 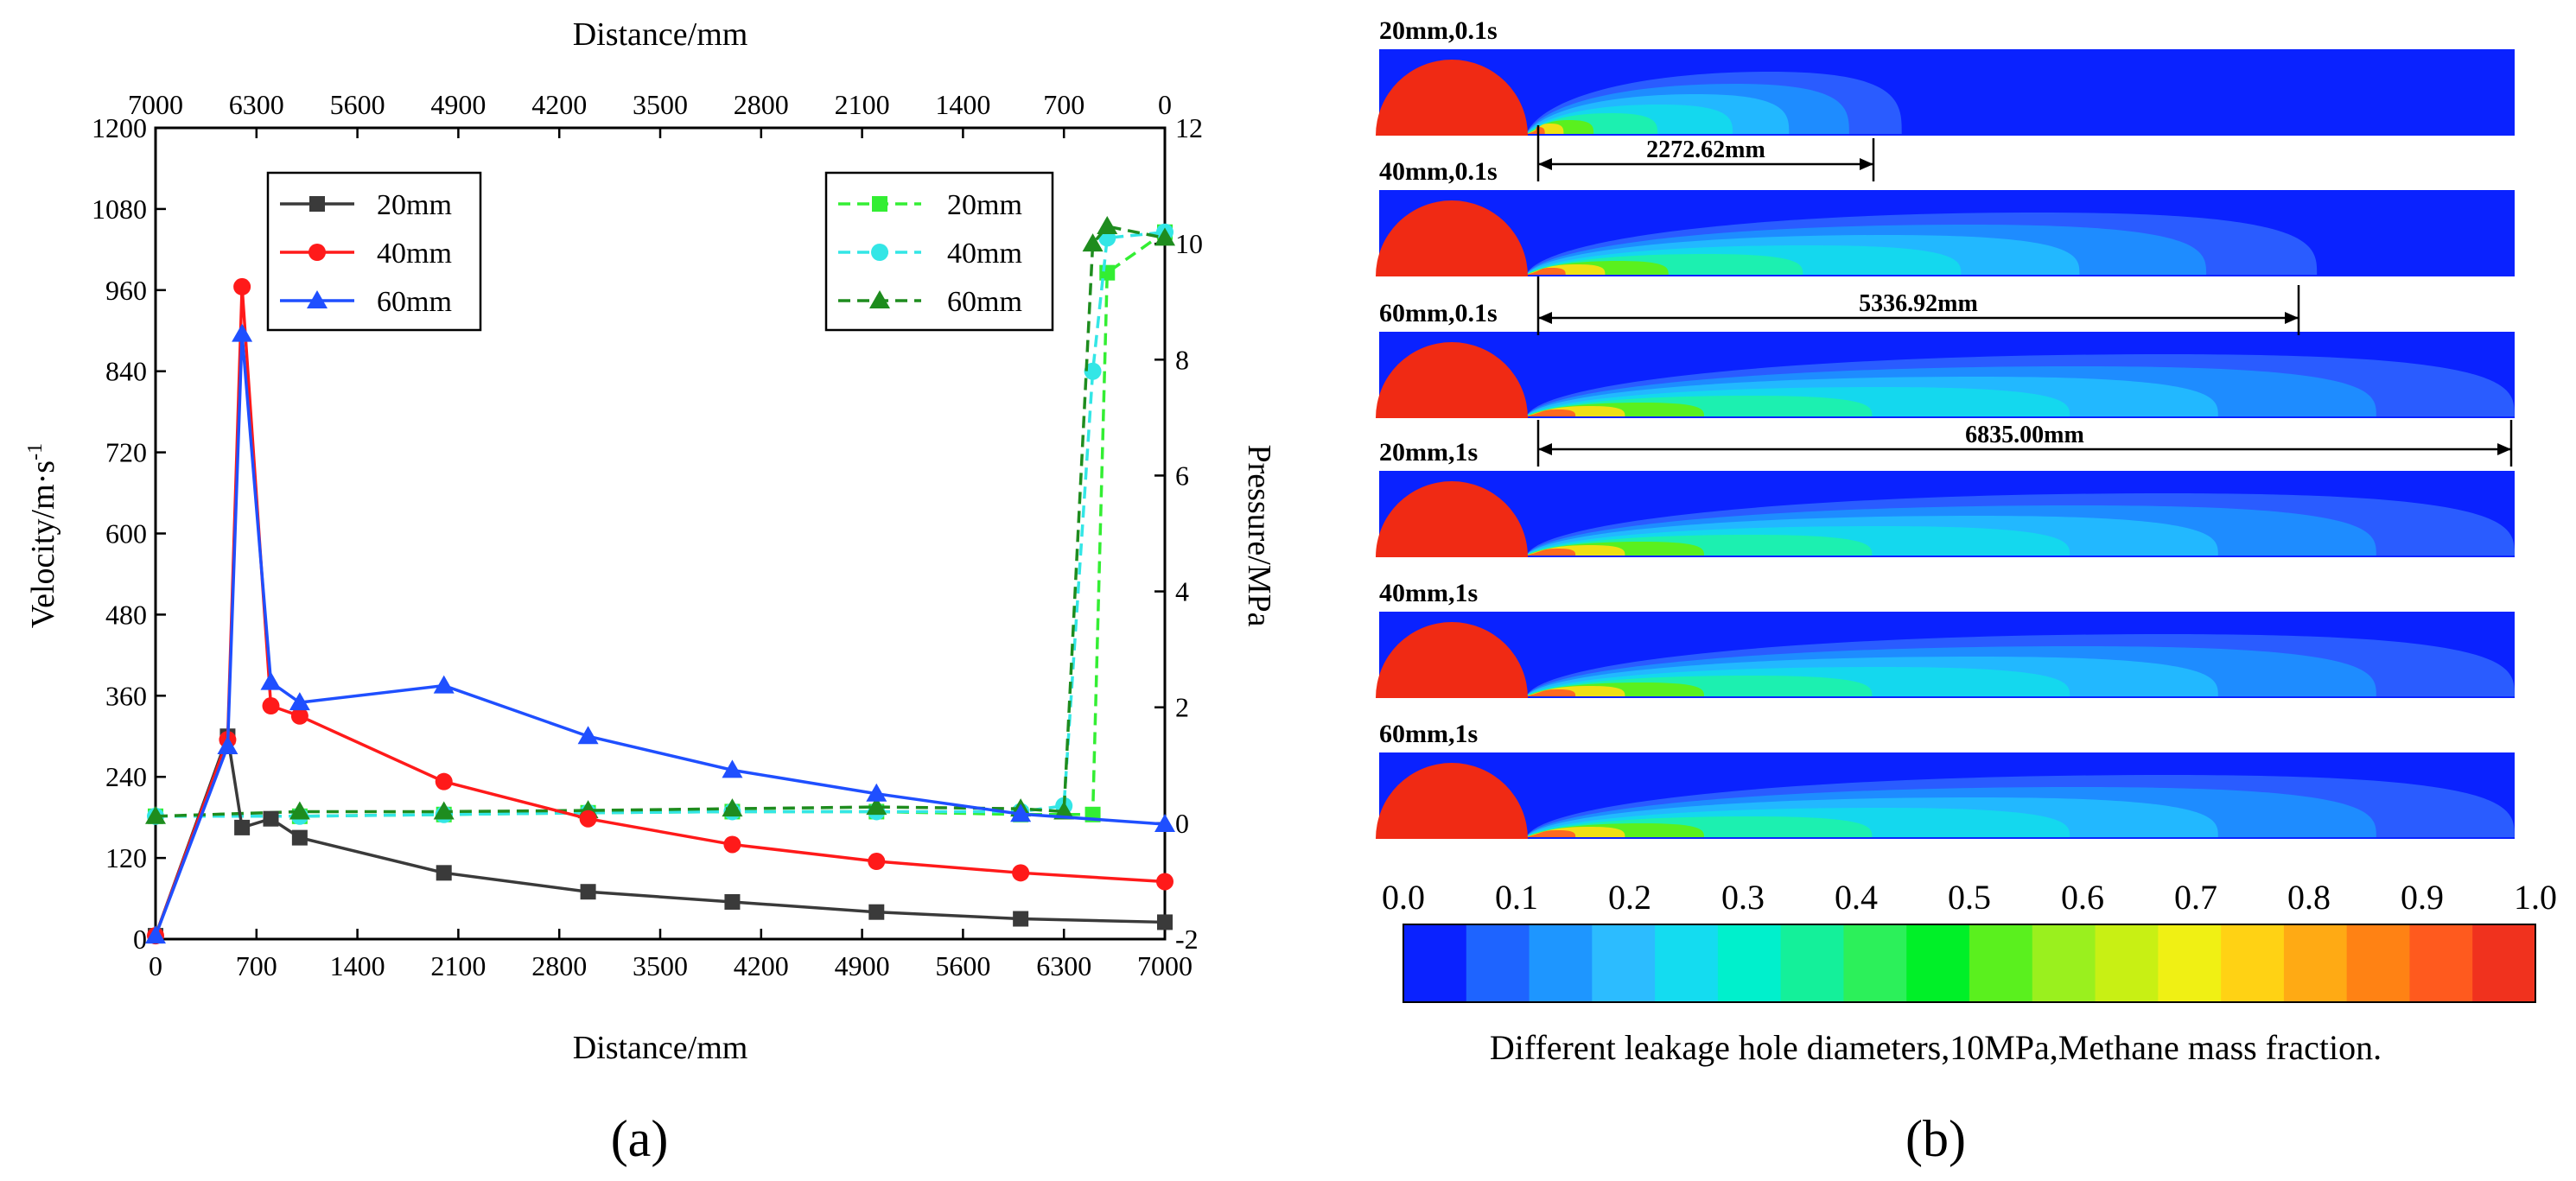 I want to click on y-right-tick-label: 0, so click(x=1182, y=824).